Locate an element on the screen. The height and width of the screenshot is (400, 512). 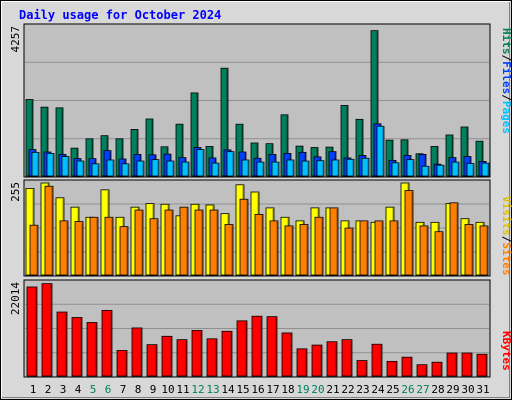
x-tick-label-day-29: 29 is located at coordinates (452, 389).